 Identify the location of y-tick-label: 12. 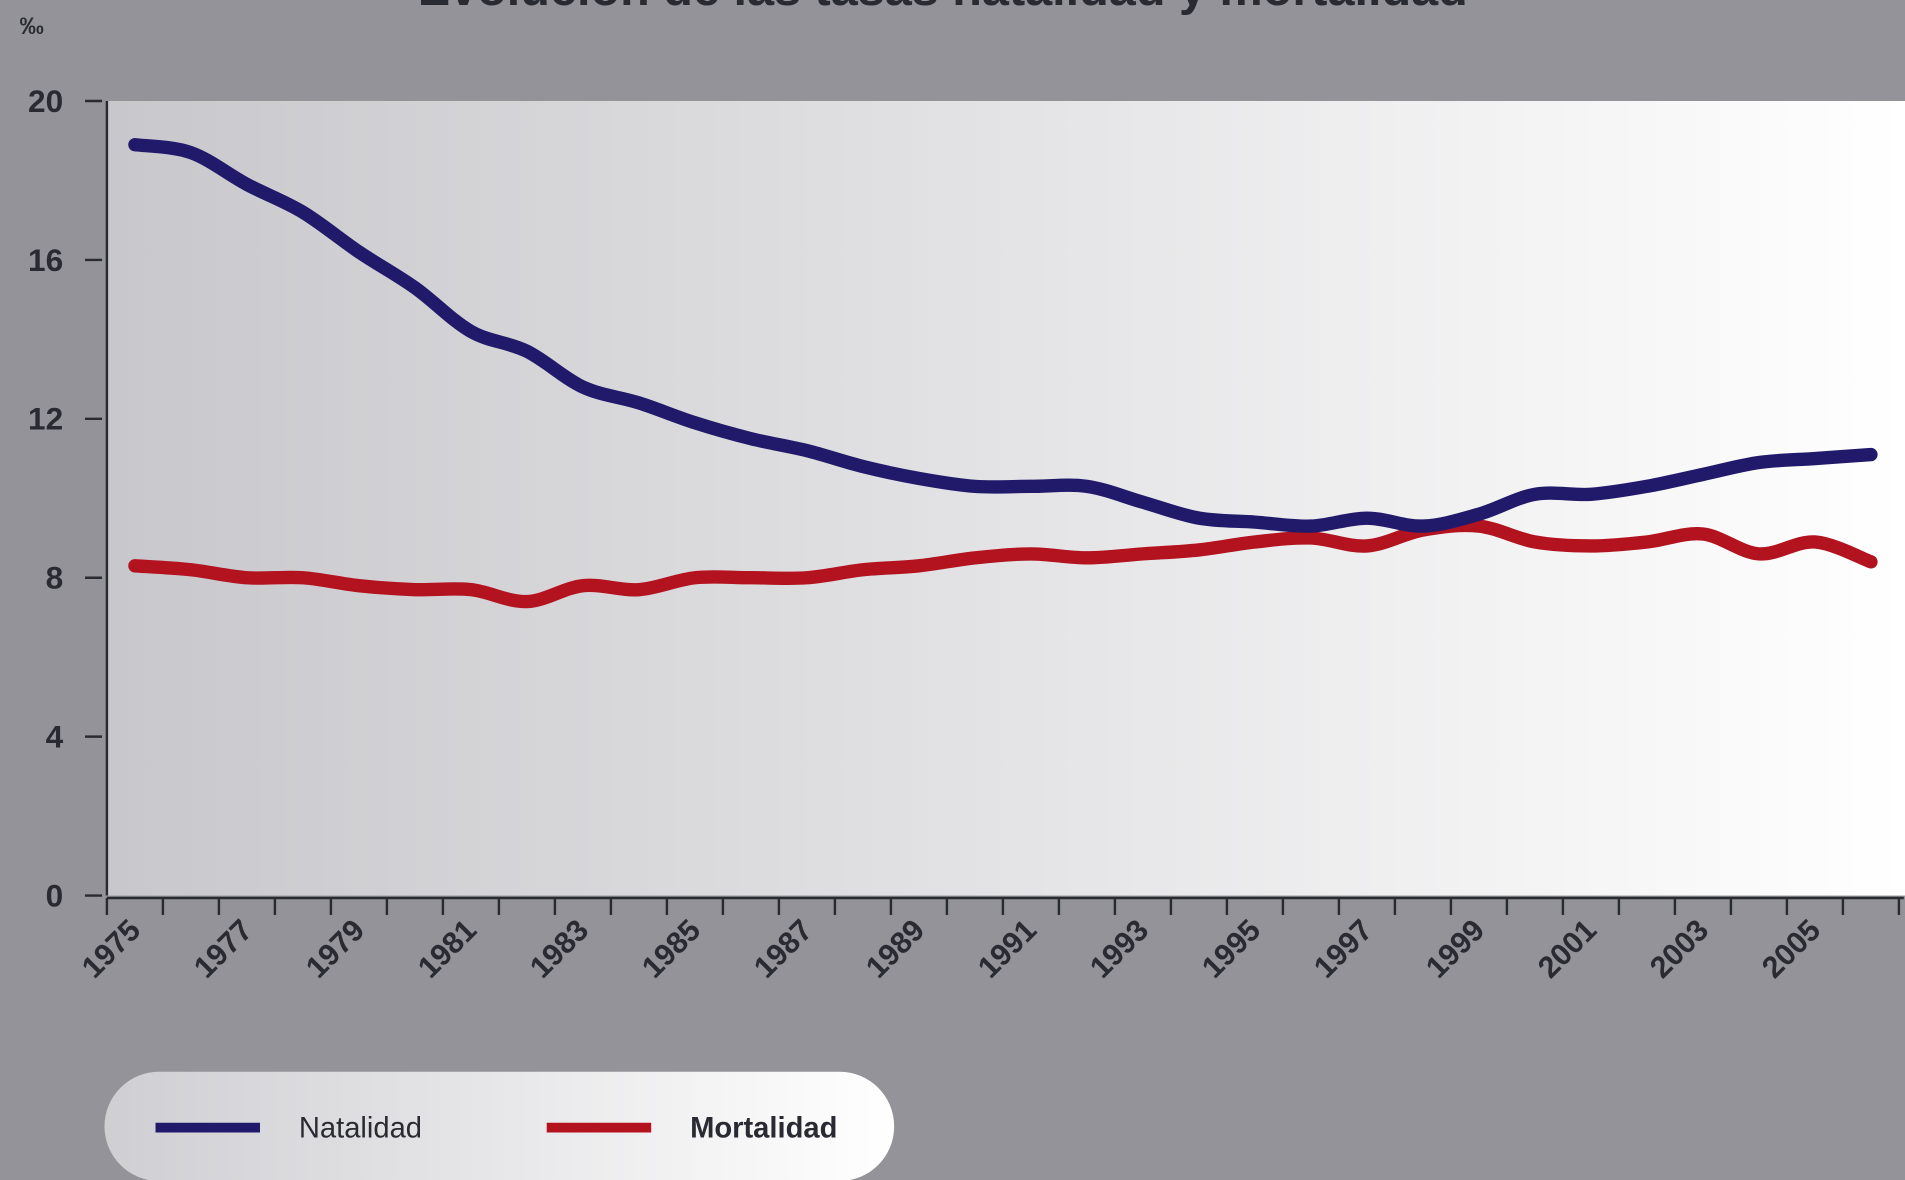
(45, 419).